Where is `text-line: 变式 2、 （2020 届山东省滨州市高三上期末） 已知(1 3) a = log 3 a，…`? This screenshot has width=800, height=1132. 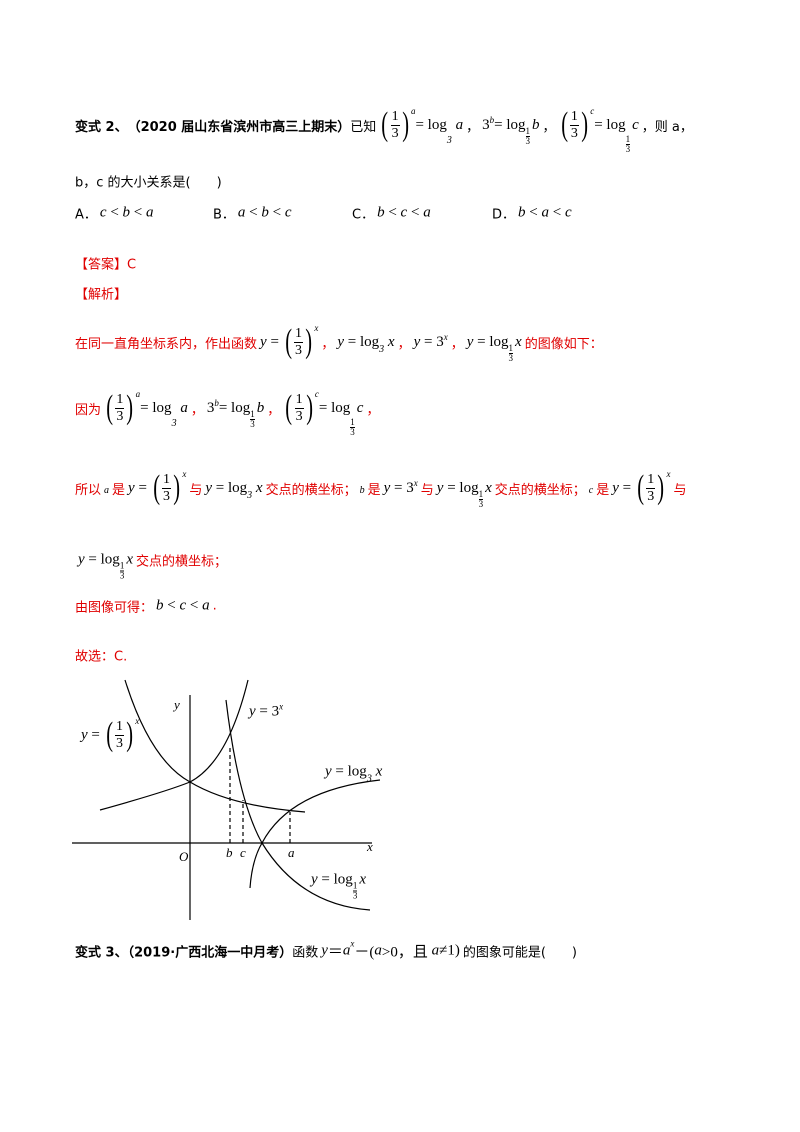
text-line: 变式 2、 （2020 届山东省滨州市高三上期末） 已知(1 3) a = log 3 a，… is located at coordinates (384, 130).